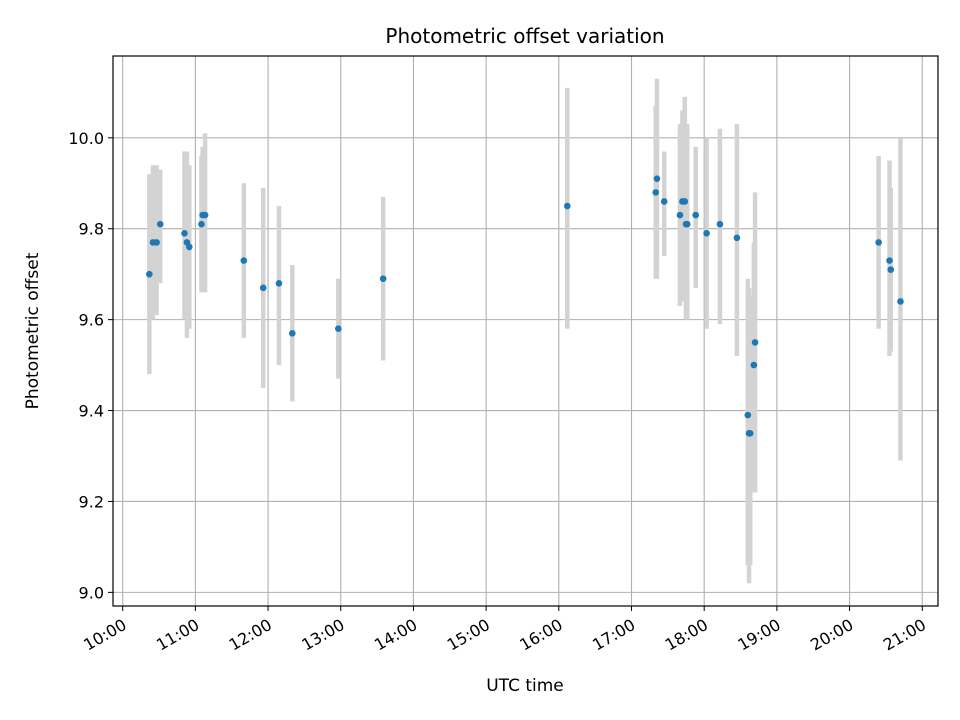  Describe the element at coordinates (86, 138) in the screenshot. I see `y-tick-label: 10.0` at that location.